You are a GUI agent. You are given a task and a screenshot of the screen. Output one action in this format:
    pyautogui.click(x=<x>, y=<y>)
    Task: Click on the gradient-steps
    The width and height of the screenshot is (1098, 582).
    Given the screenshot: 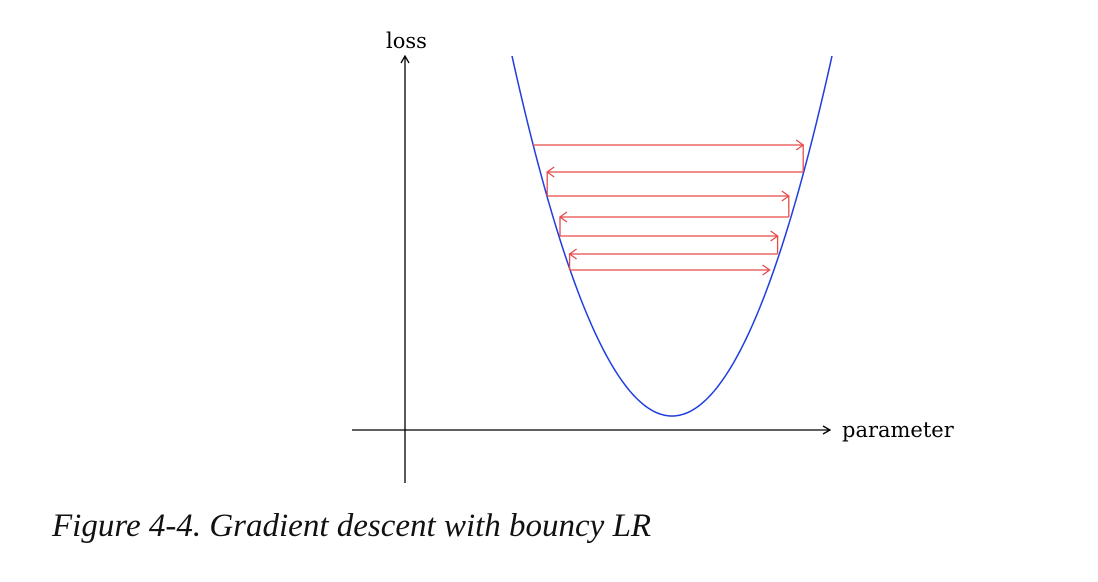 What is the action you would take?
    pyautogui.click(x=668, y=207)
    